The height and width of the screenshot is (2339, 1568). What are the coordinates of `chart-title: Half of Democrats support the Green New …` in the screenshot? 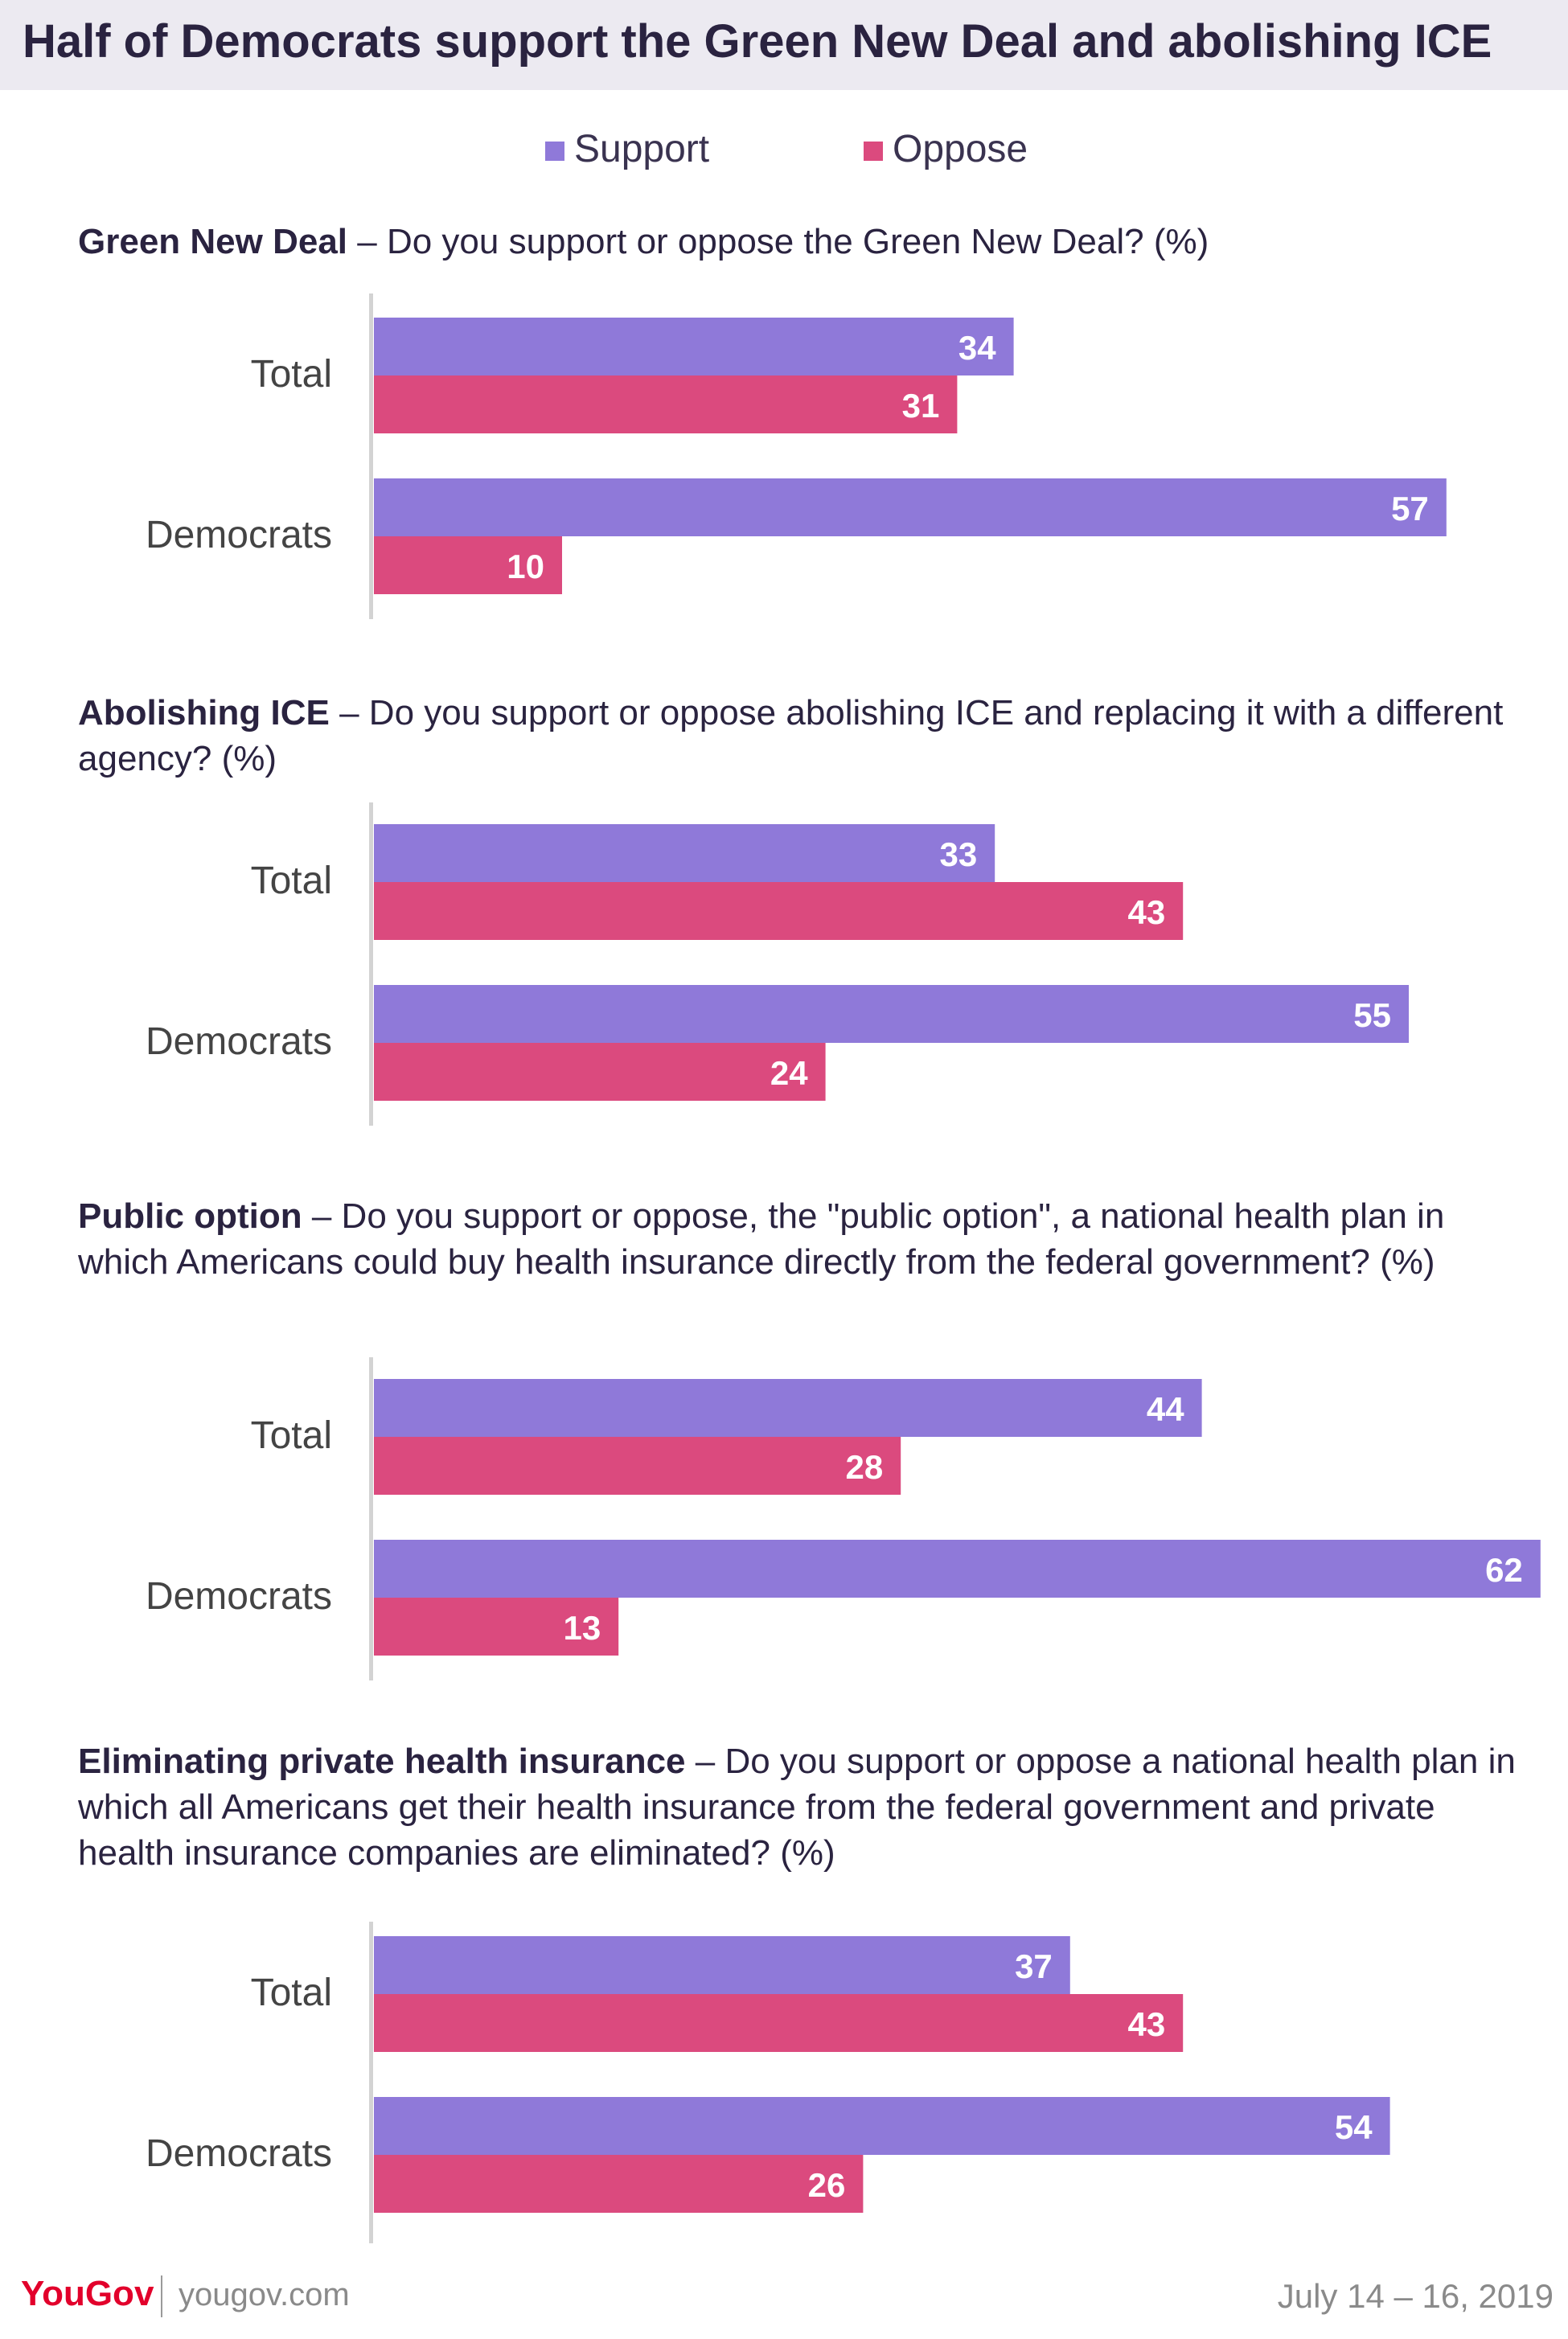 It's located at (757, 41).